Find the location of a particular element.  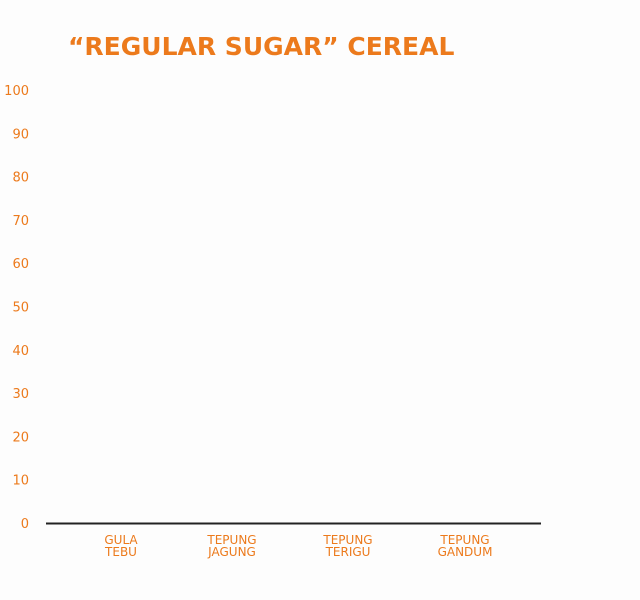

y-tick-label: 10 is located at coordinates (20, 481).